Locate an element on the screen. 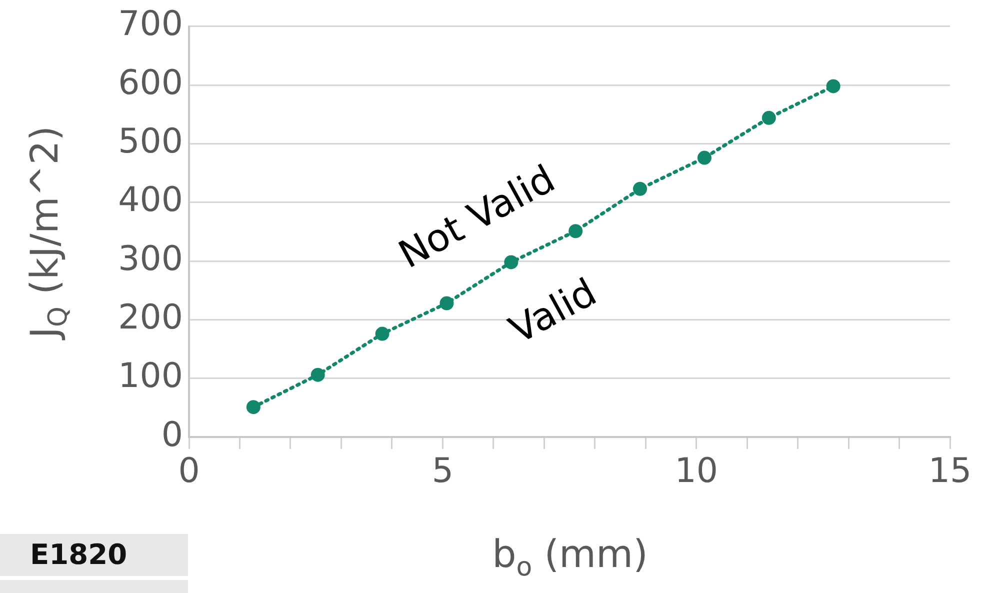 The height and width of the screenshot is (593, 993). y-tick-label: 600 is located at coordinates (150, 82).